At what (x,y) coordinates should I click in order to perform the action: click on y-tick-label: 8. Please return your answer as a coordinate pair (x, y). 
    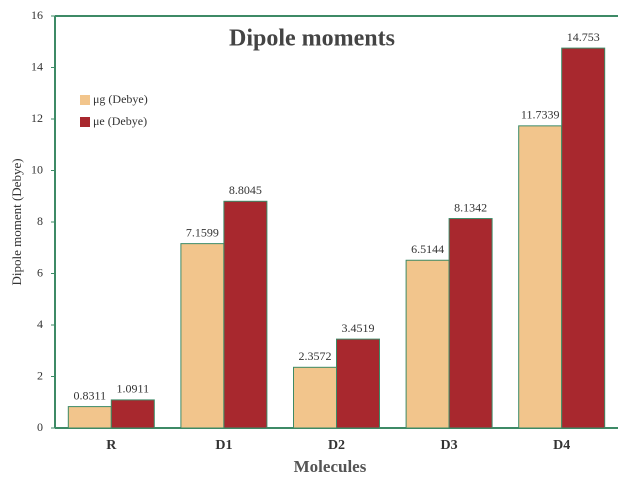
    Looking at the image, I should click on (40, 221).